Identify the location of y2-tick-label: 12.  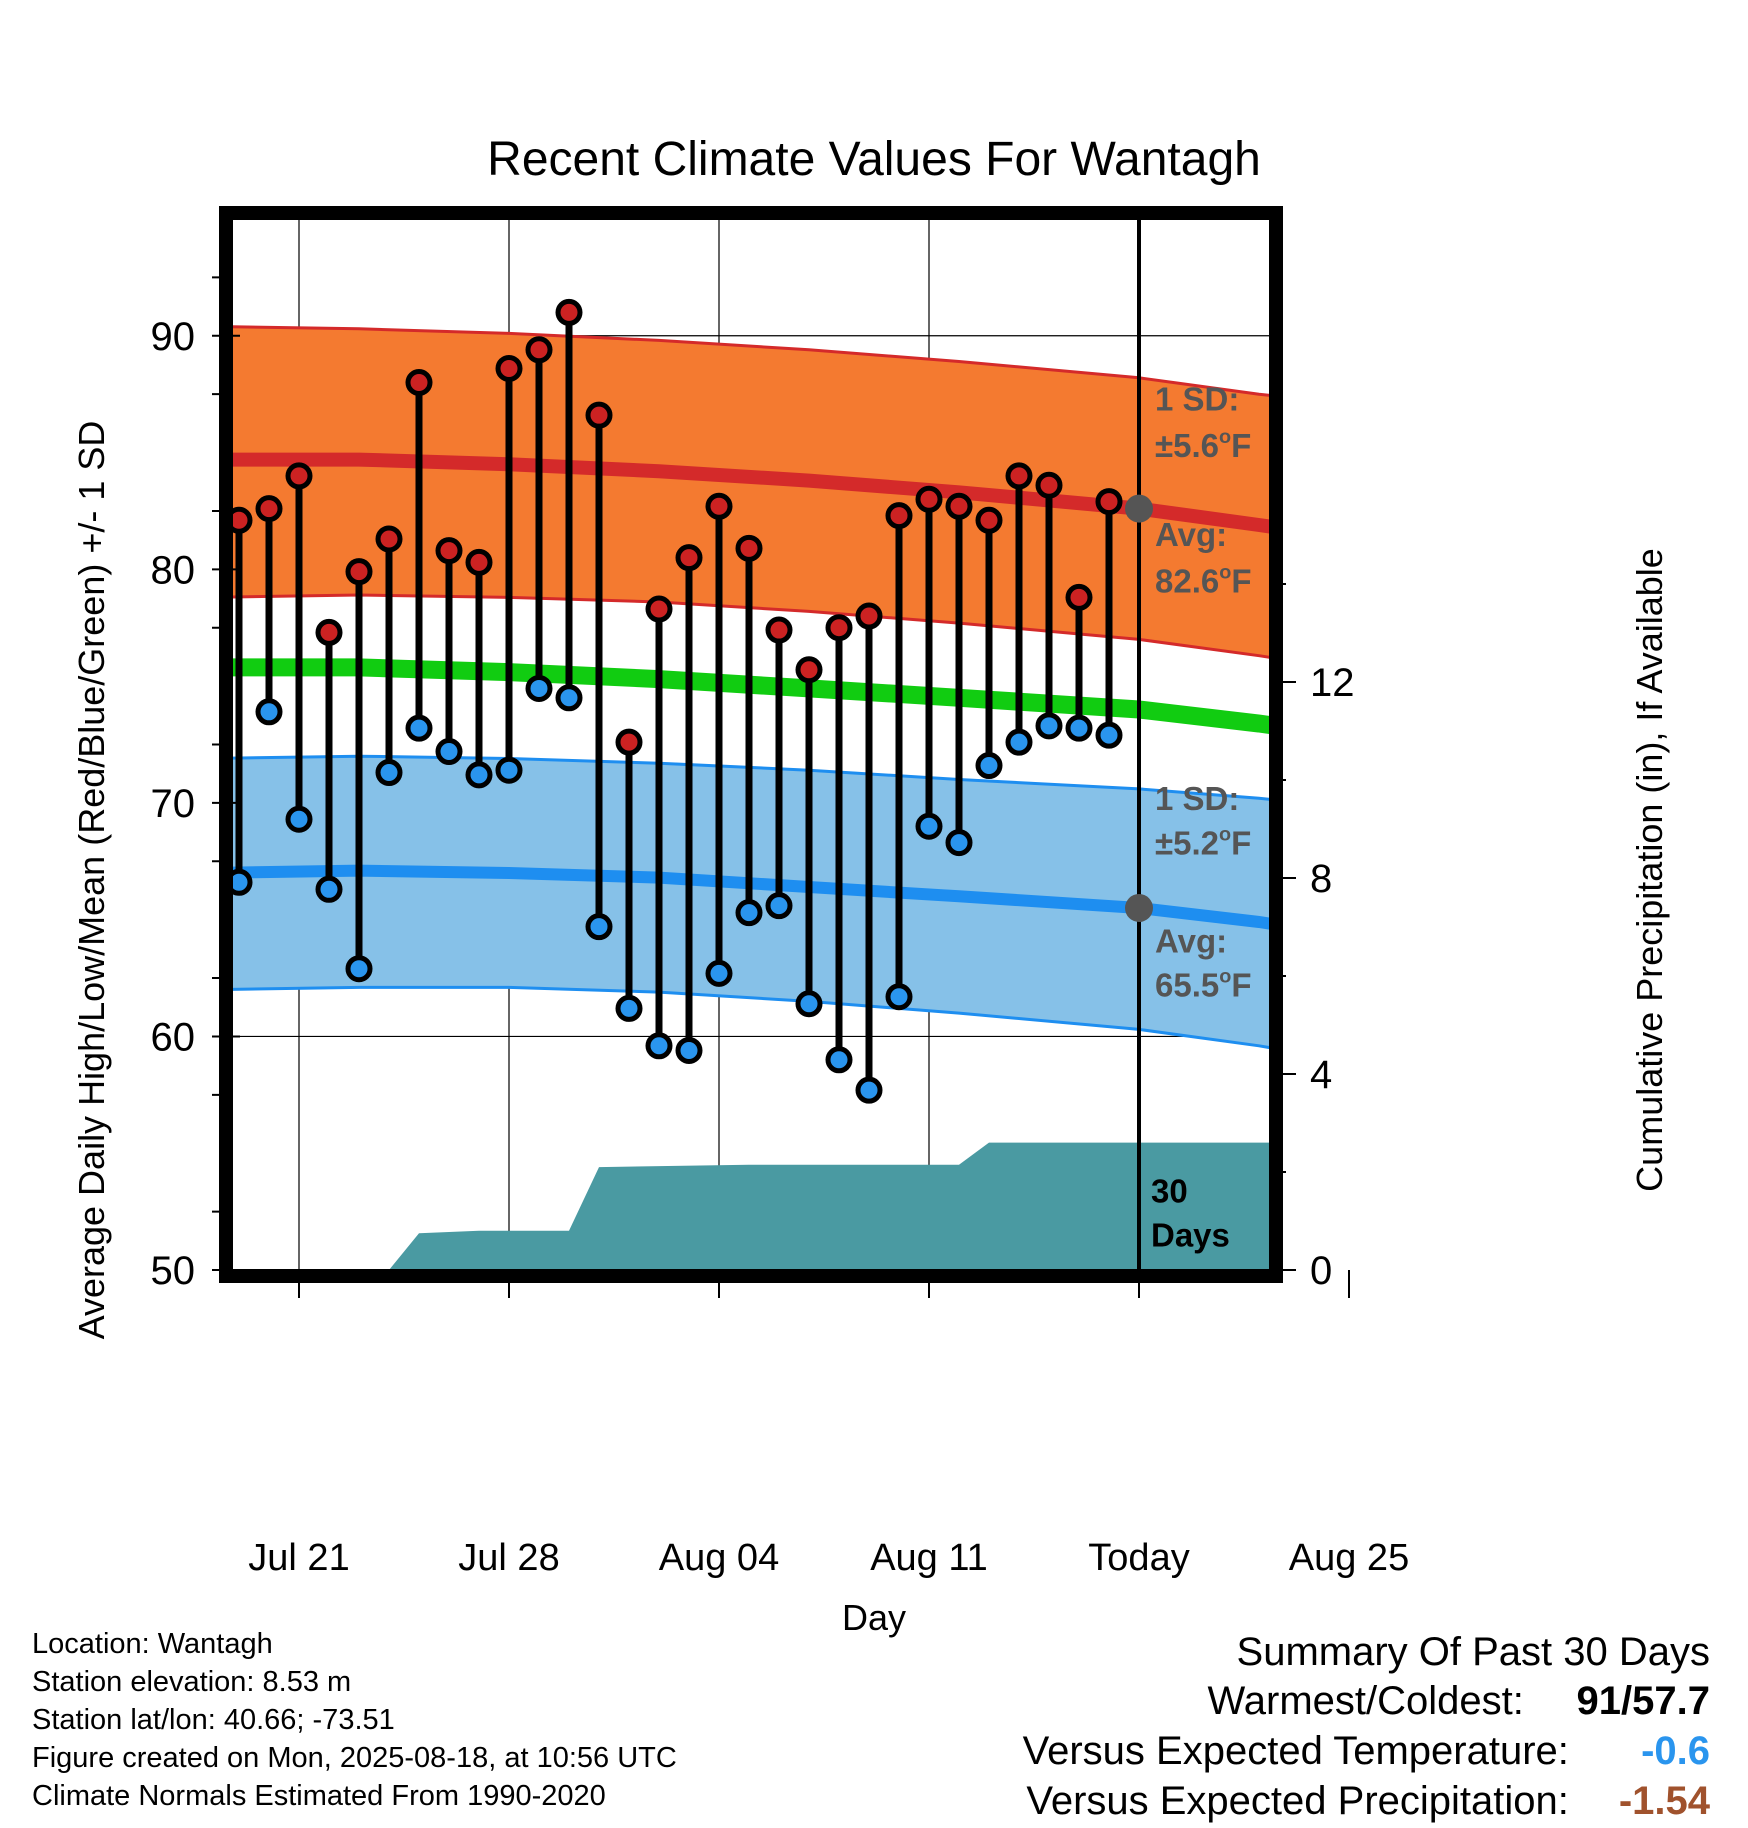
(1332, 683).